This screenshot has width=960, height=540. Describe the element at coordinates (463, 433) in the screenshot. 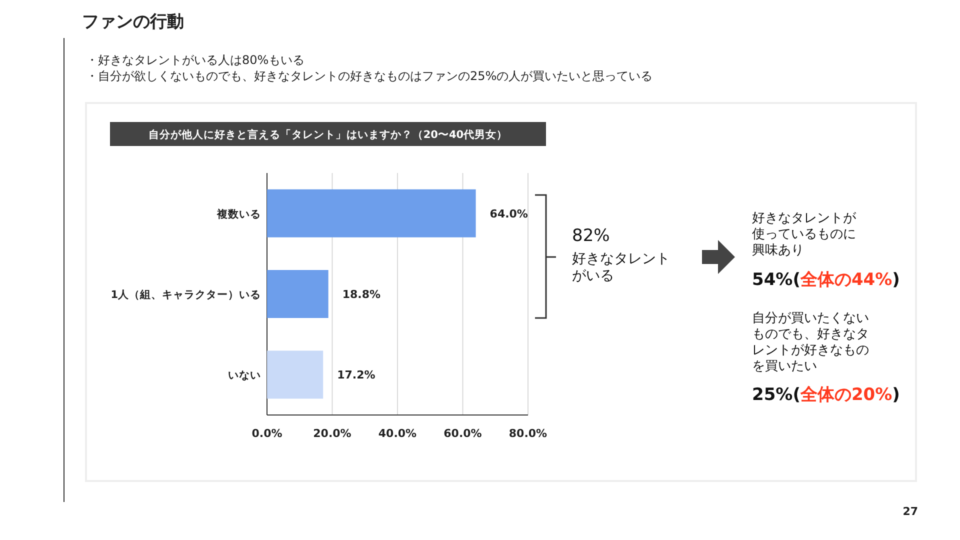

I see `x-tick-label: 60.0%` at that location.